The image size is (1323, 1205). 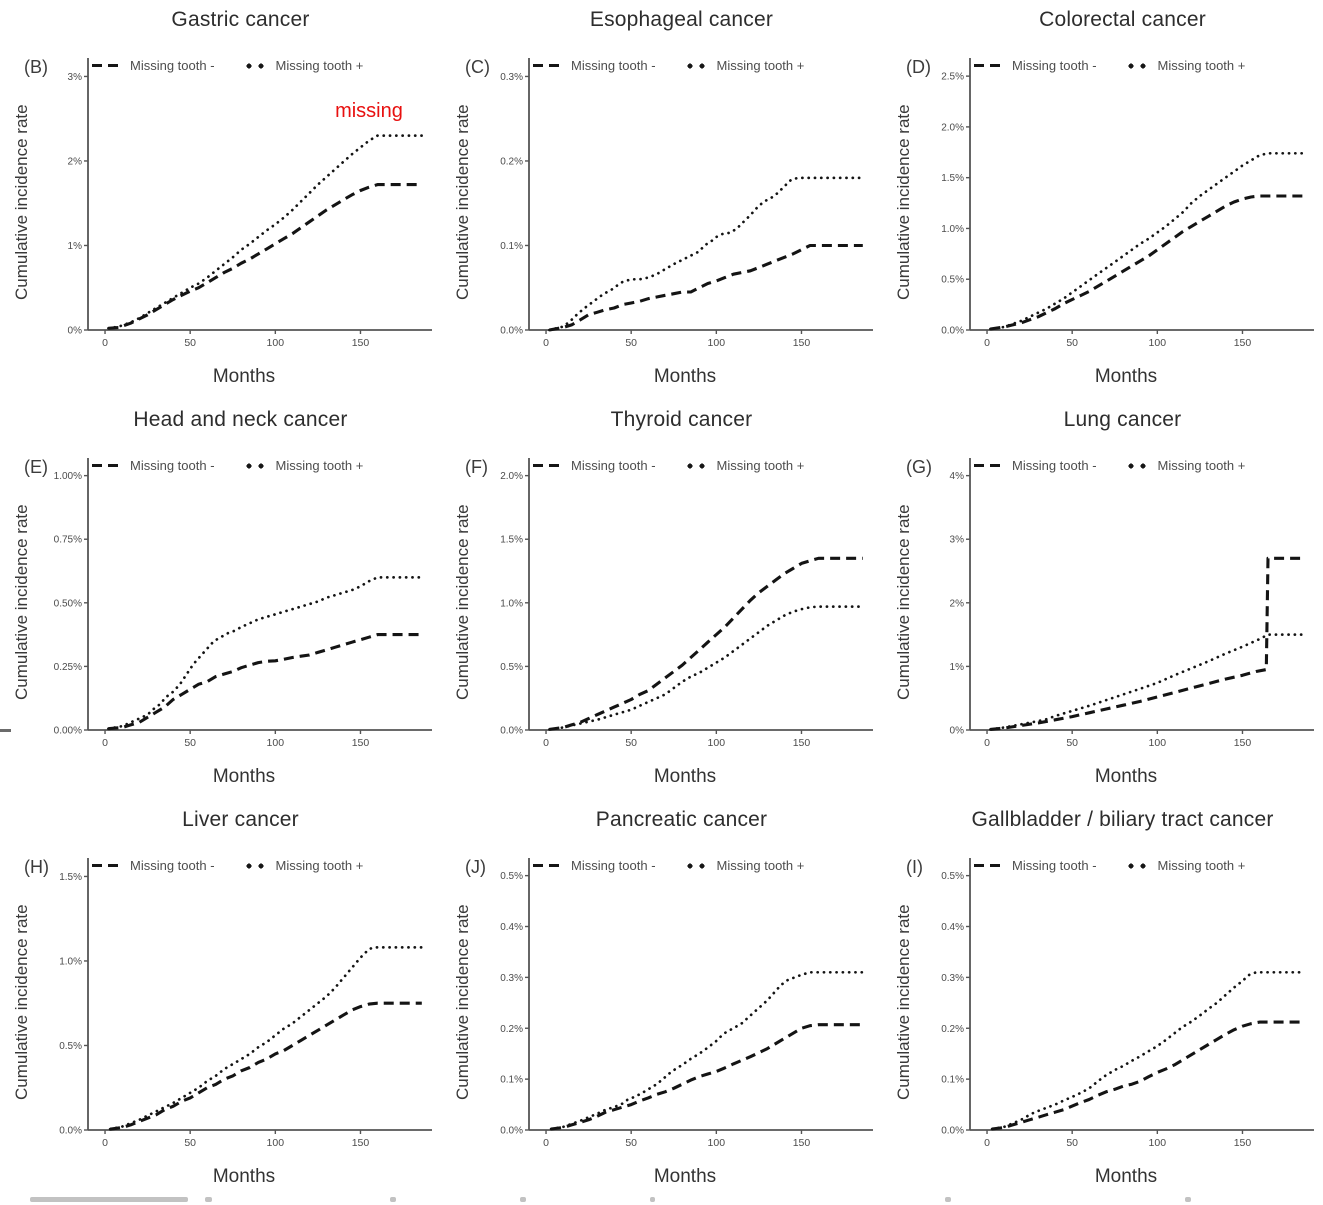 What do you see at coordinates (1122, 419) in the screenshot?
I see `panel-title: Lung cancer` at bounding box center [1122, 419].